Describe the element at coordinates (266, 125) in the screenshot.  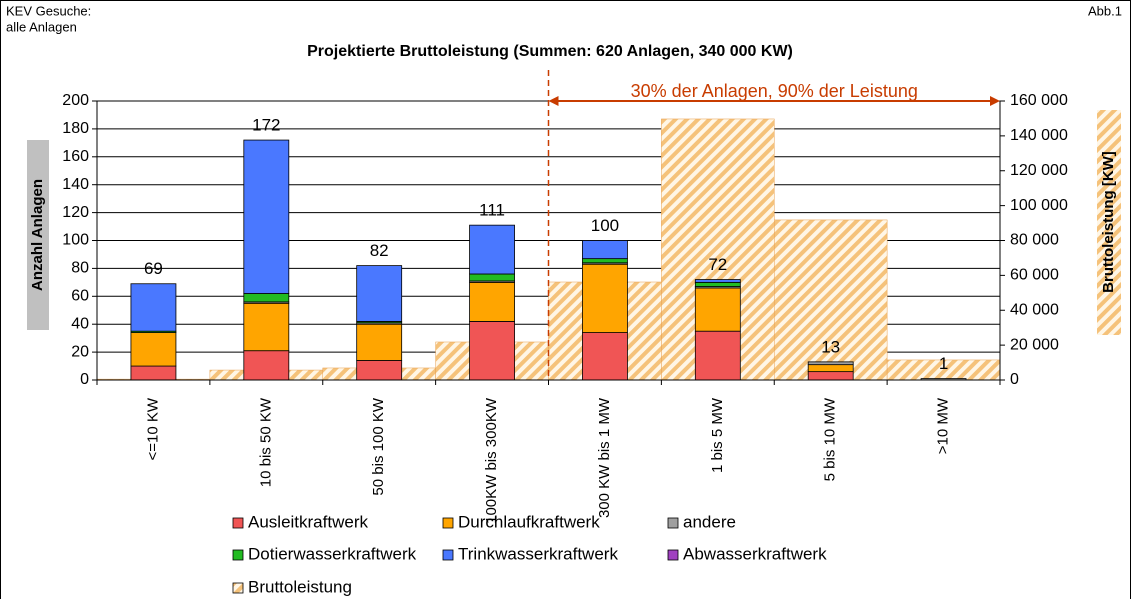
I see `total-label: 172` at that location.